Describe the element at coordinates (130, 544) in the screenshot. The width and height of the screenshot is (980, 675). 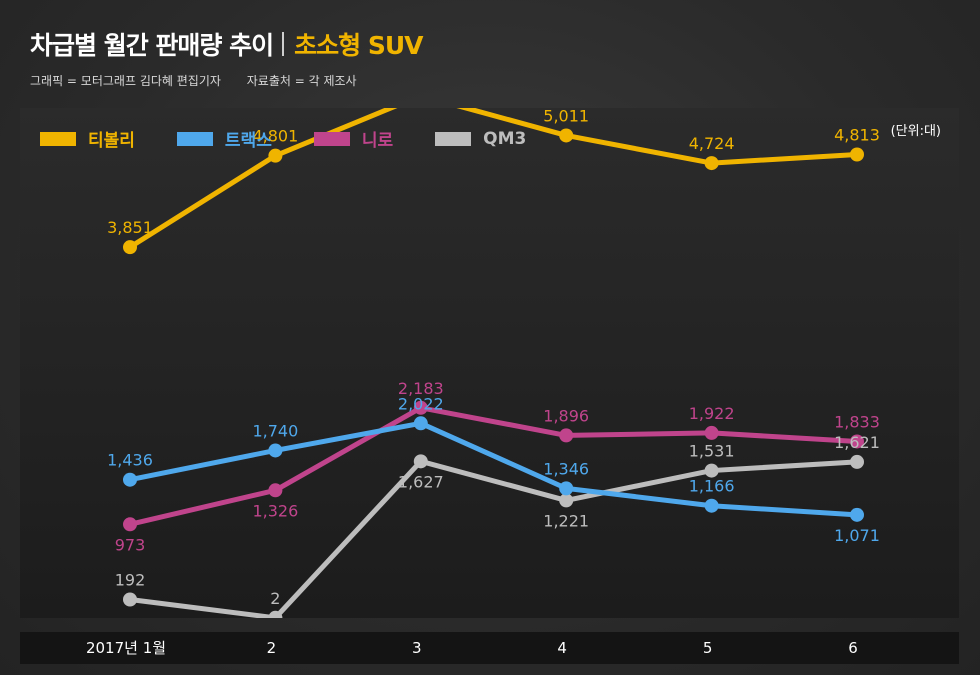
I see `data-label: 973` at that location.